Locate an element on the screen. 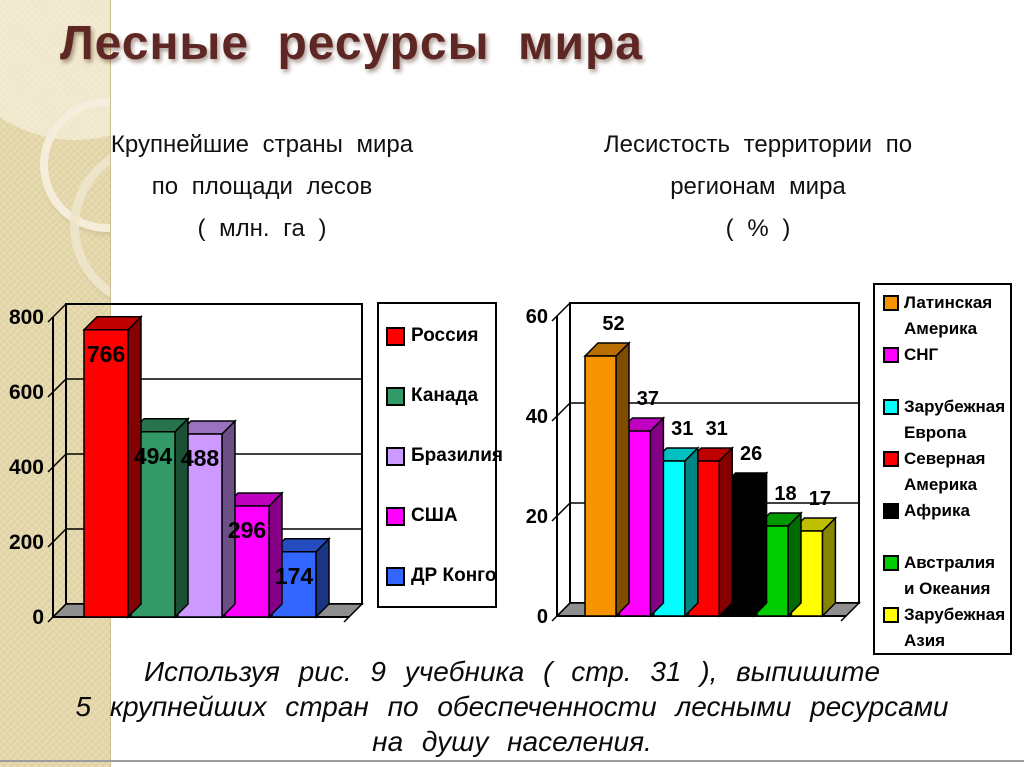 The height and width of the screenshot is (767, 1024). legend-label: Северная Америка is located at coordinates (945, 471).